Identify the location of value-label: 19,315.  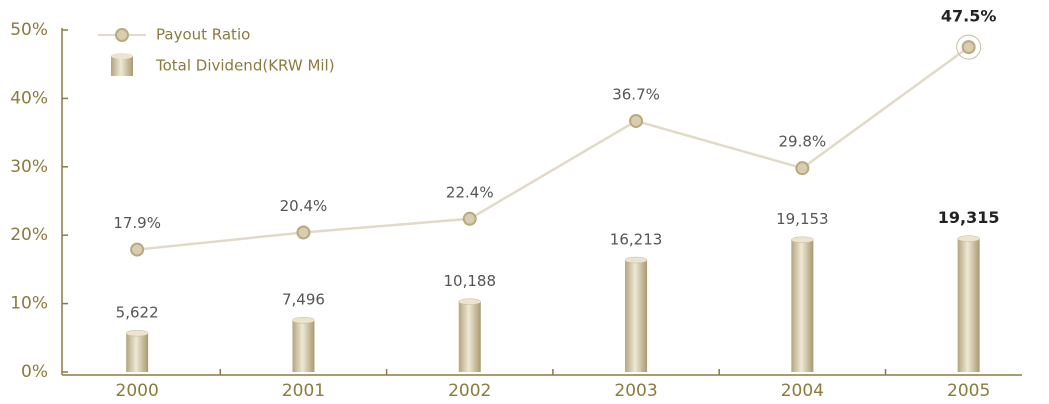
(969, 217).